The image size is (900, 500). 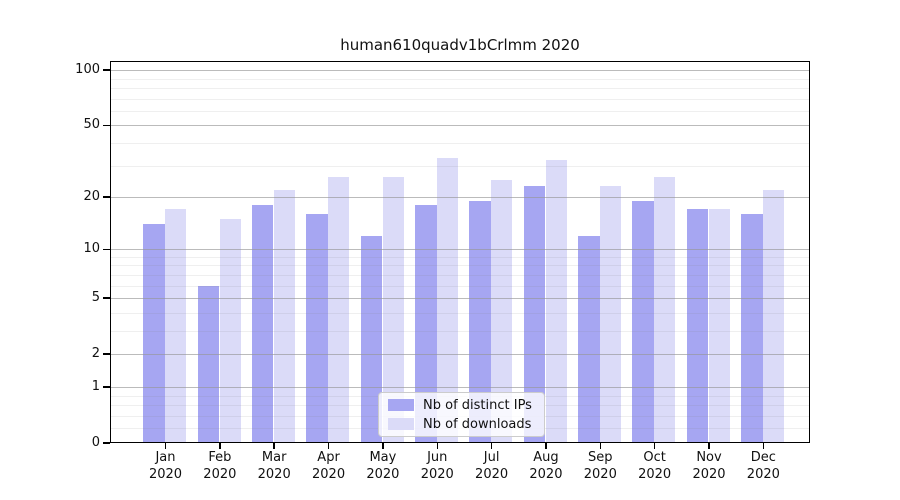 I want to click on x-axis-tick-label: Feb 2020, so click(x=220, y=466).